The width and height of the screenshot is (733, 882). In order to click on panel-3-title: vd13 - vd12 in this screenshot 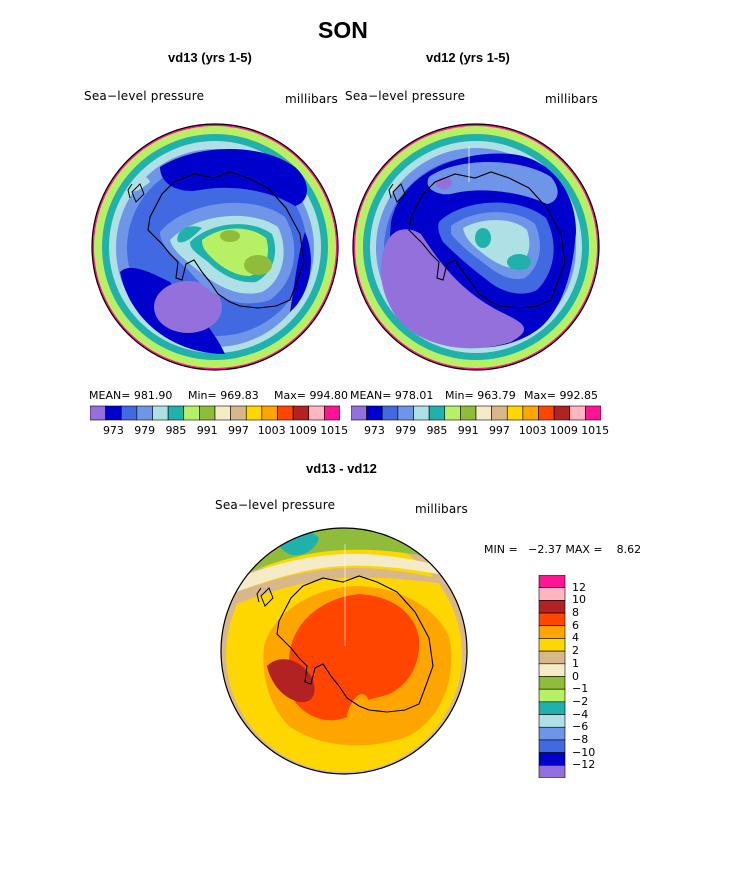, I will do `click(341, 468)`.